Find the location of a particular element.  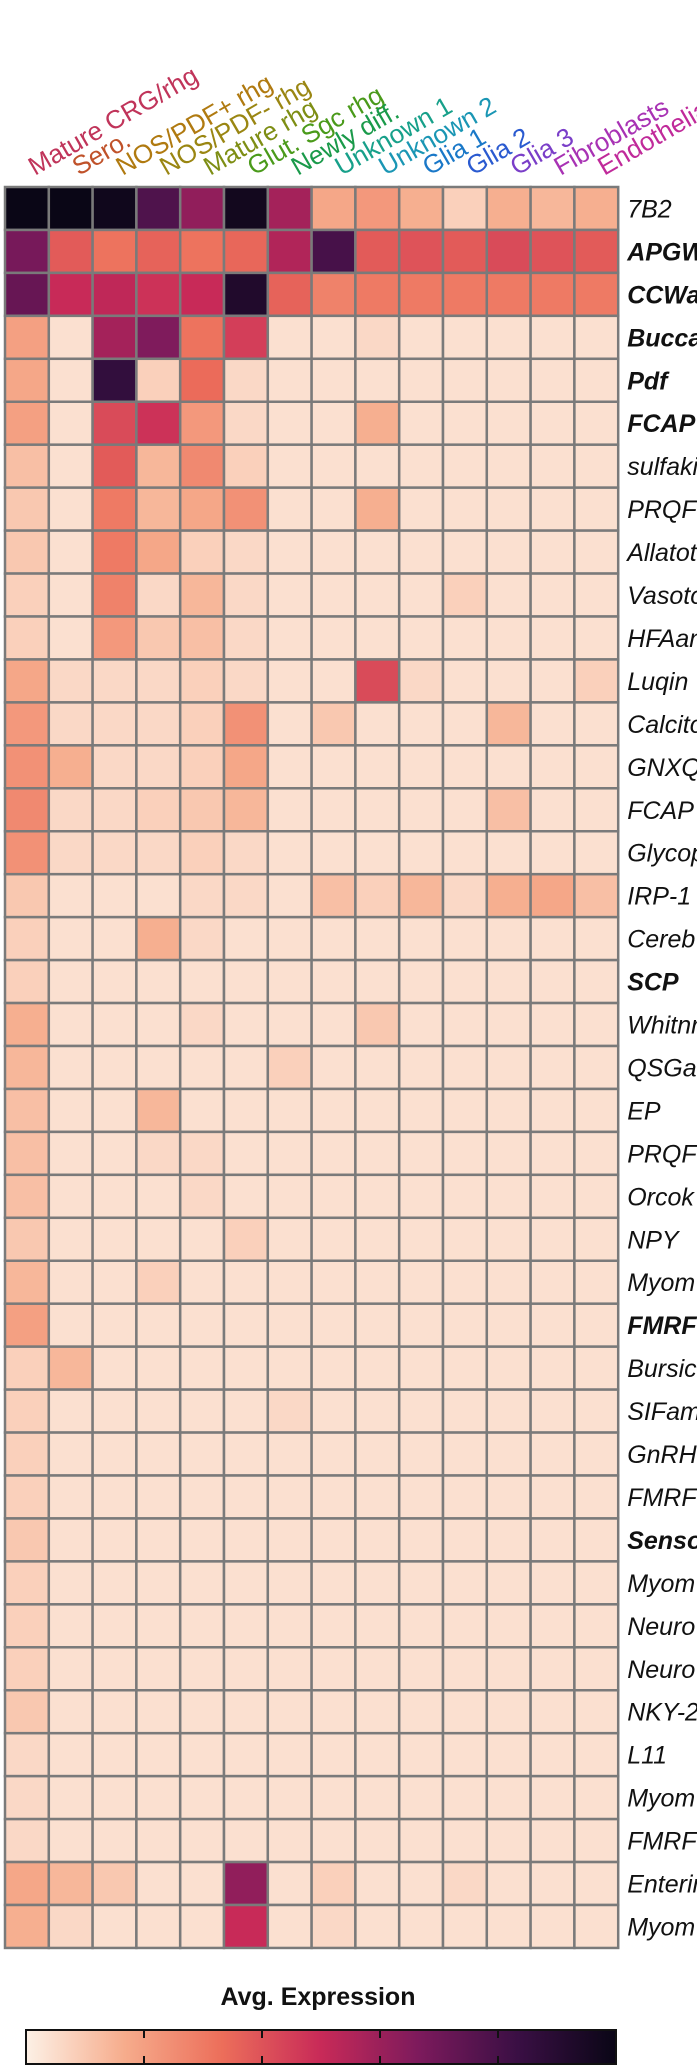

row-label: Luqin is located at coordinates (657, 682).